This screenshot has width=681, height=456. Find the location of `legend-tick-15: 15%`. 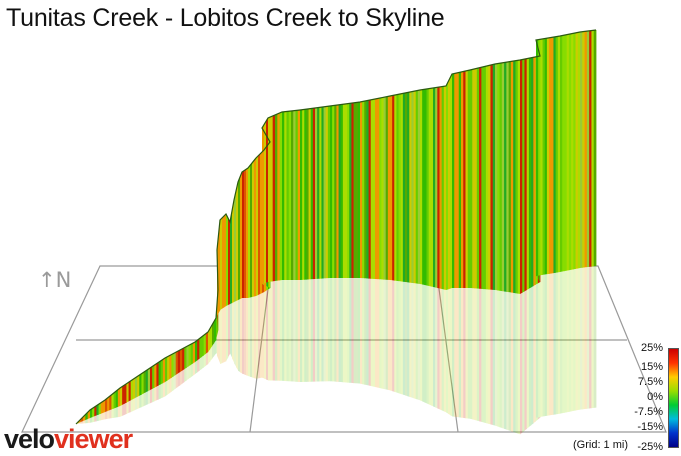

legend-tick-15: 15% is located at coordinates (651, 367).